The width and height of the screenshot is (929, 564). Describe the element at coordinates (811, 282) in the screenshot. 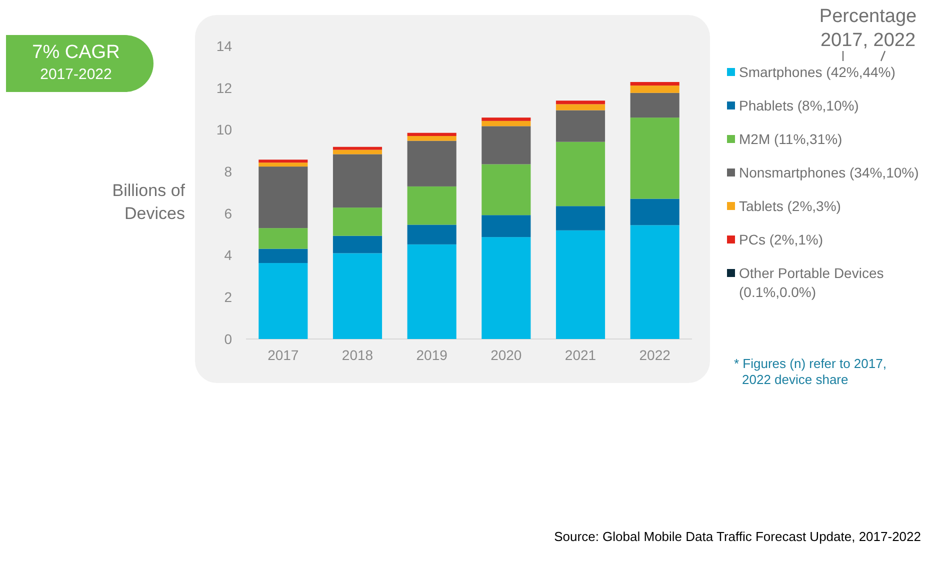

I see `legend-label: Other Portable Devices (0.1%,0.0%)` at that location.